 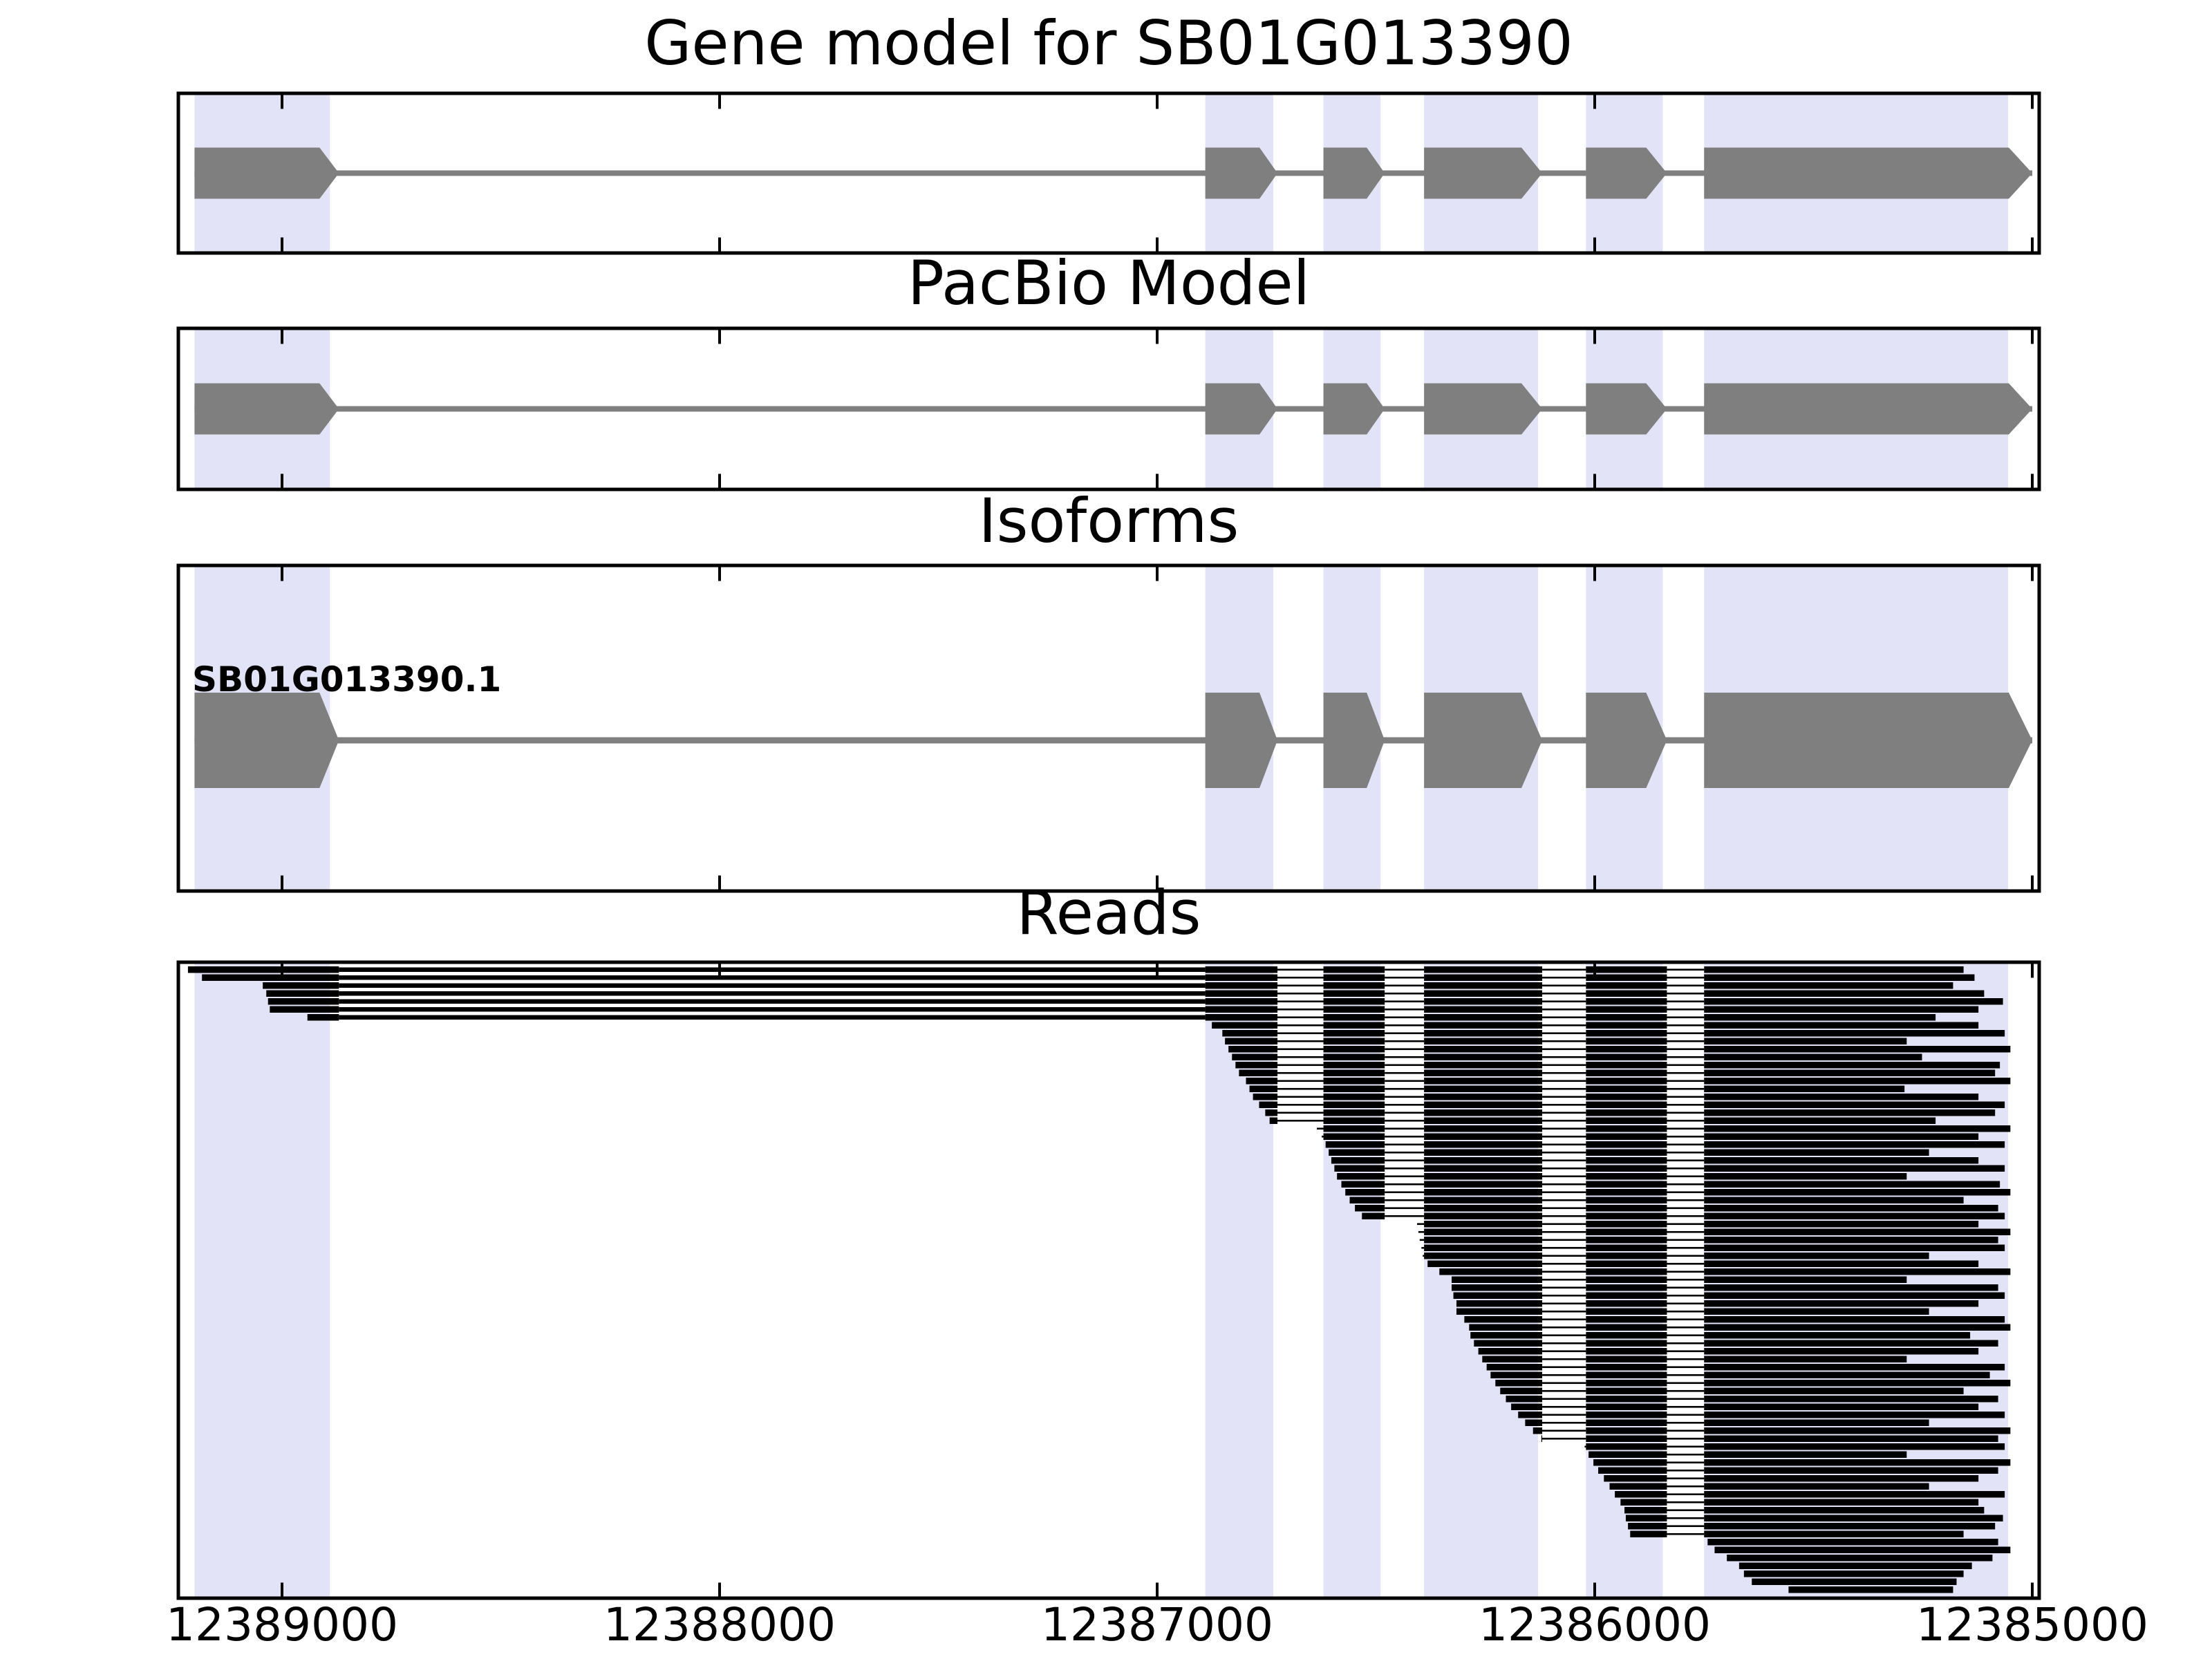 What do you see at coordinates (1108, 43) in the screenshot?
I see `panel-title-gene-model: Gene model for SB01G013390` at bounding box center [1108, 43].